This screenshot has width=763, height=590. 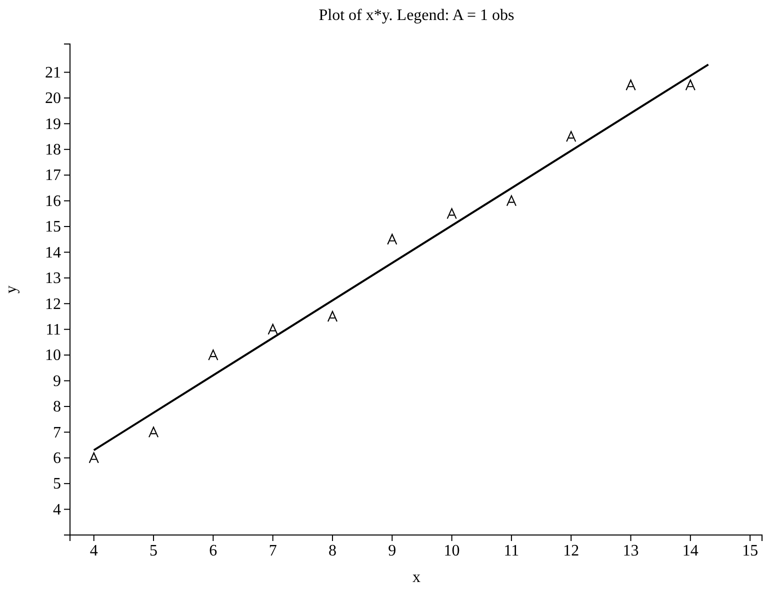 What do you see at coordinates (53, 304) in the screenshot?
I see `y-tick-label: 12` at bounding box center [53, 304].